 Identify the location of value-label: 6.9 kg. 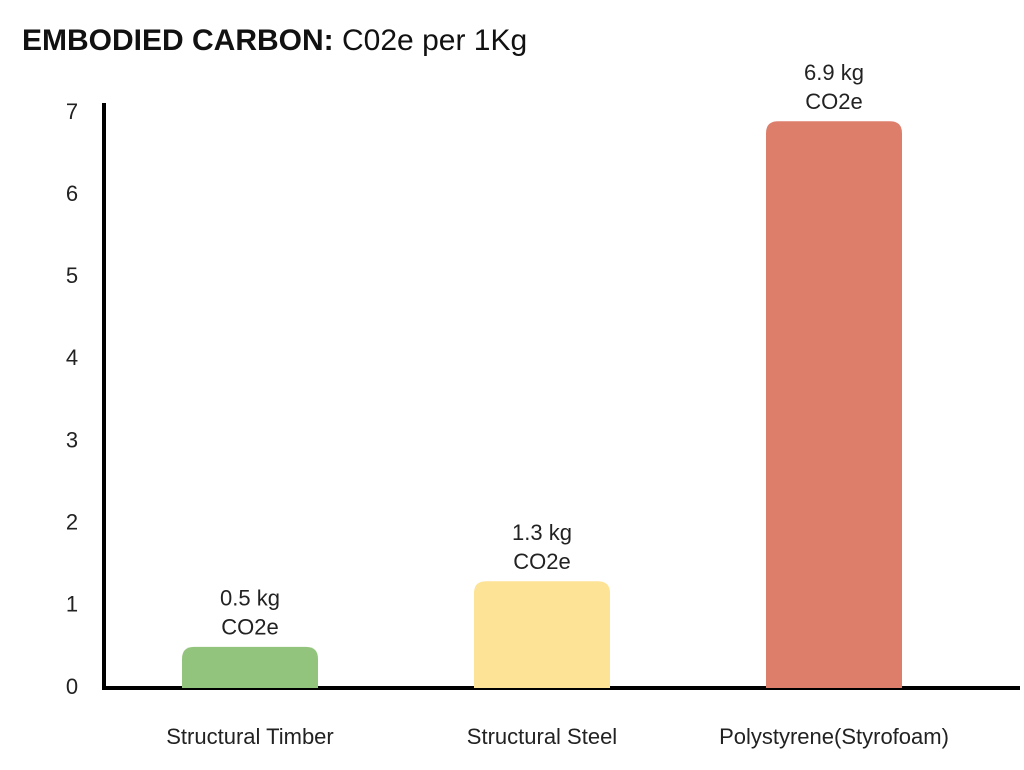
(834, 72).